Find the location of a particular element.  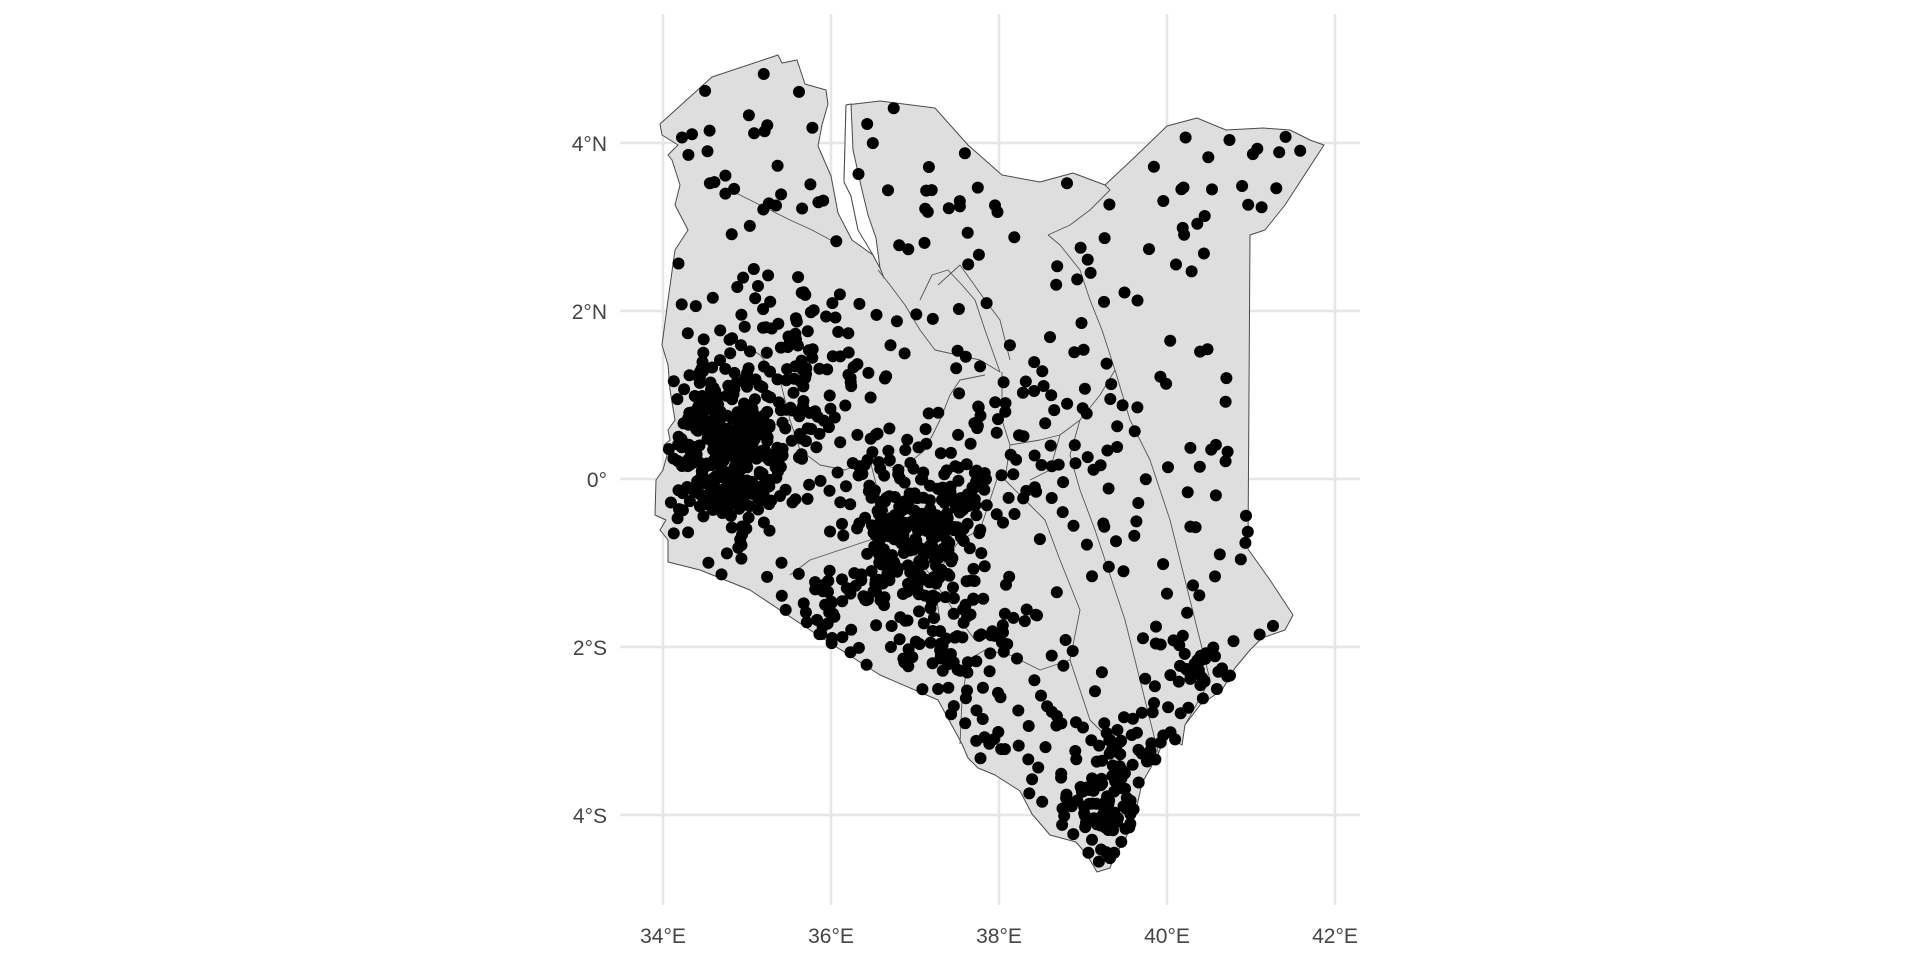

x-tick-label-38: 38°E is located at coordinates (999, 936).